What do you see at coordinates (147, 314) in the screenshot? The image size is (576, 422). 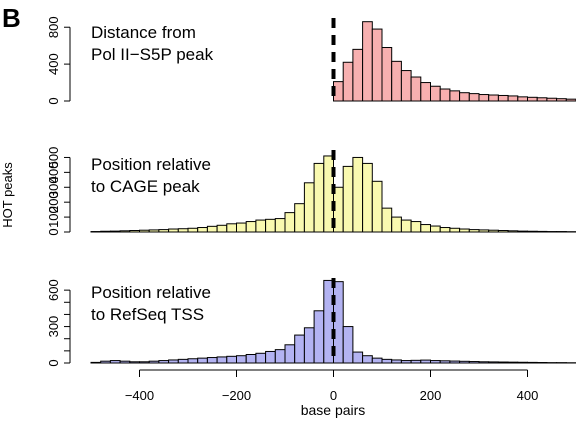 I see `panel-annotation: to RefSeq TSS` at bounding box center [147, 314].